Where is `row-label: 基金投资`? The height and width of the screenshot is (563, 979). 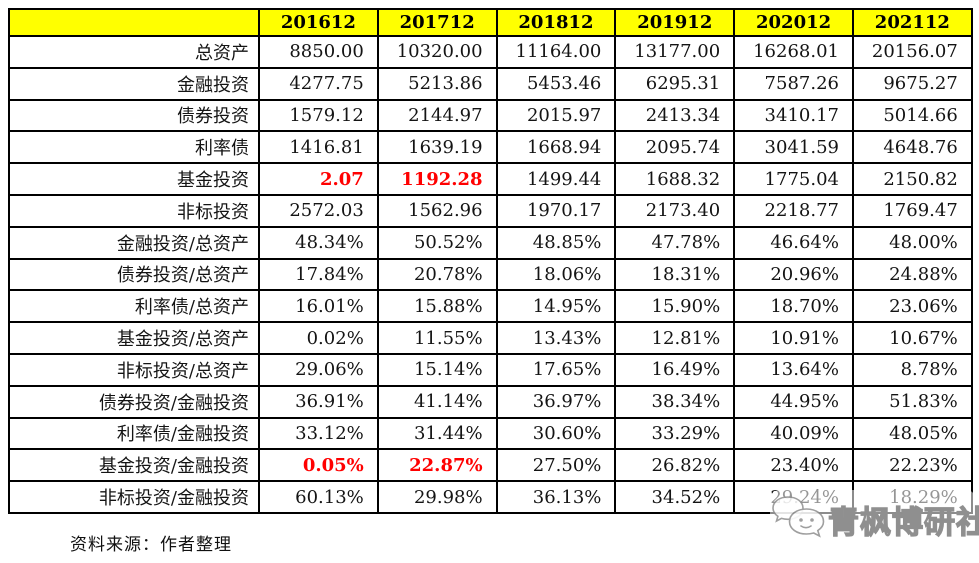 row-label: 基金投资 is located at coordinates (134, 179).